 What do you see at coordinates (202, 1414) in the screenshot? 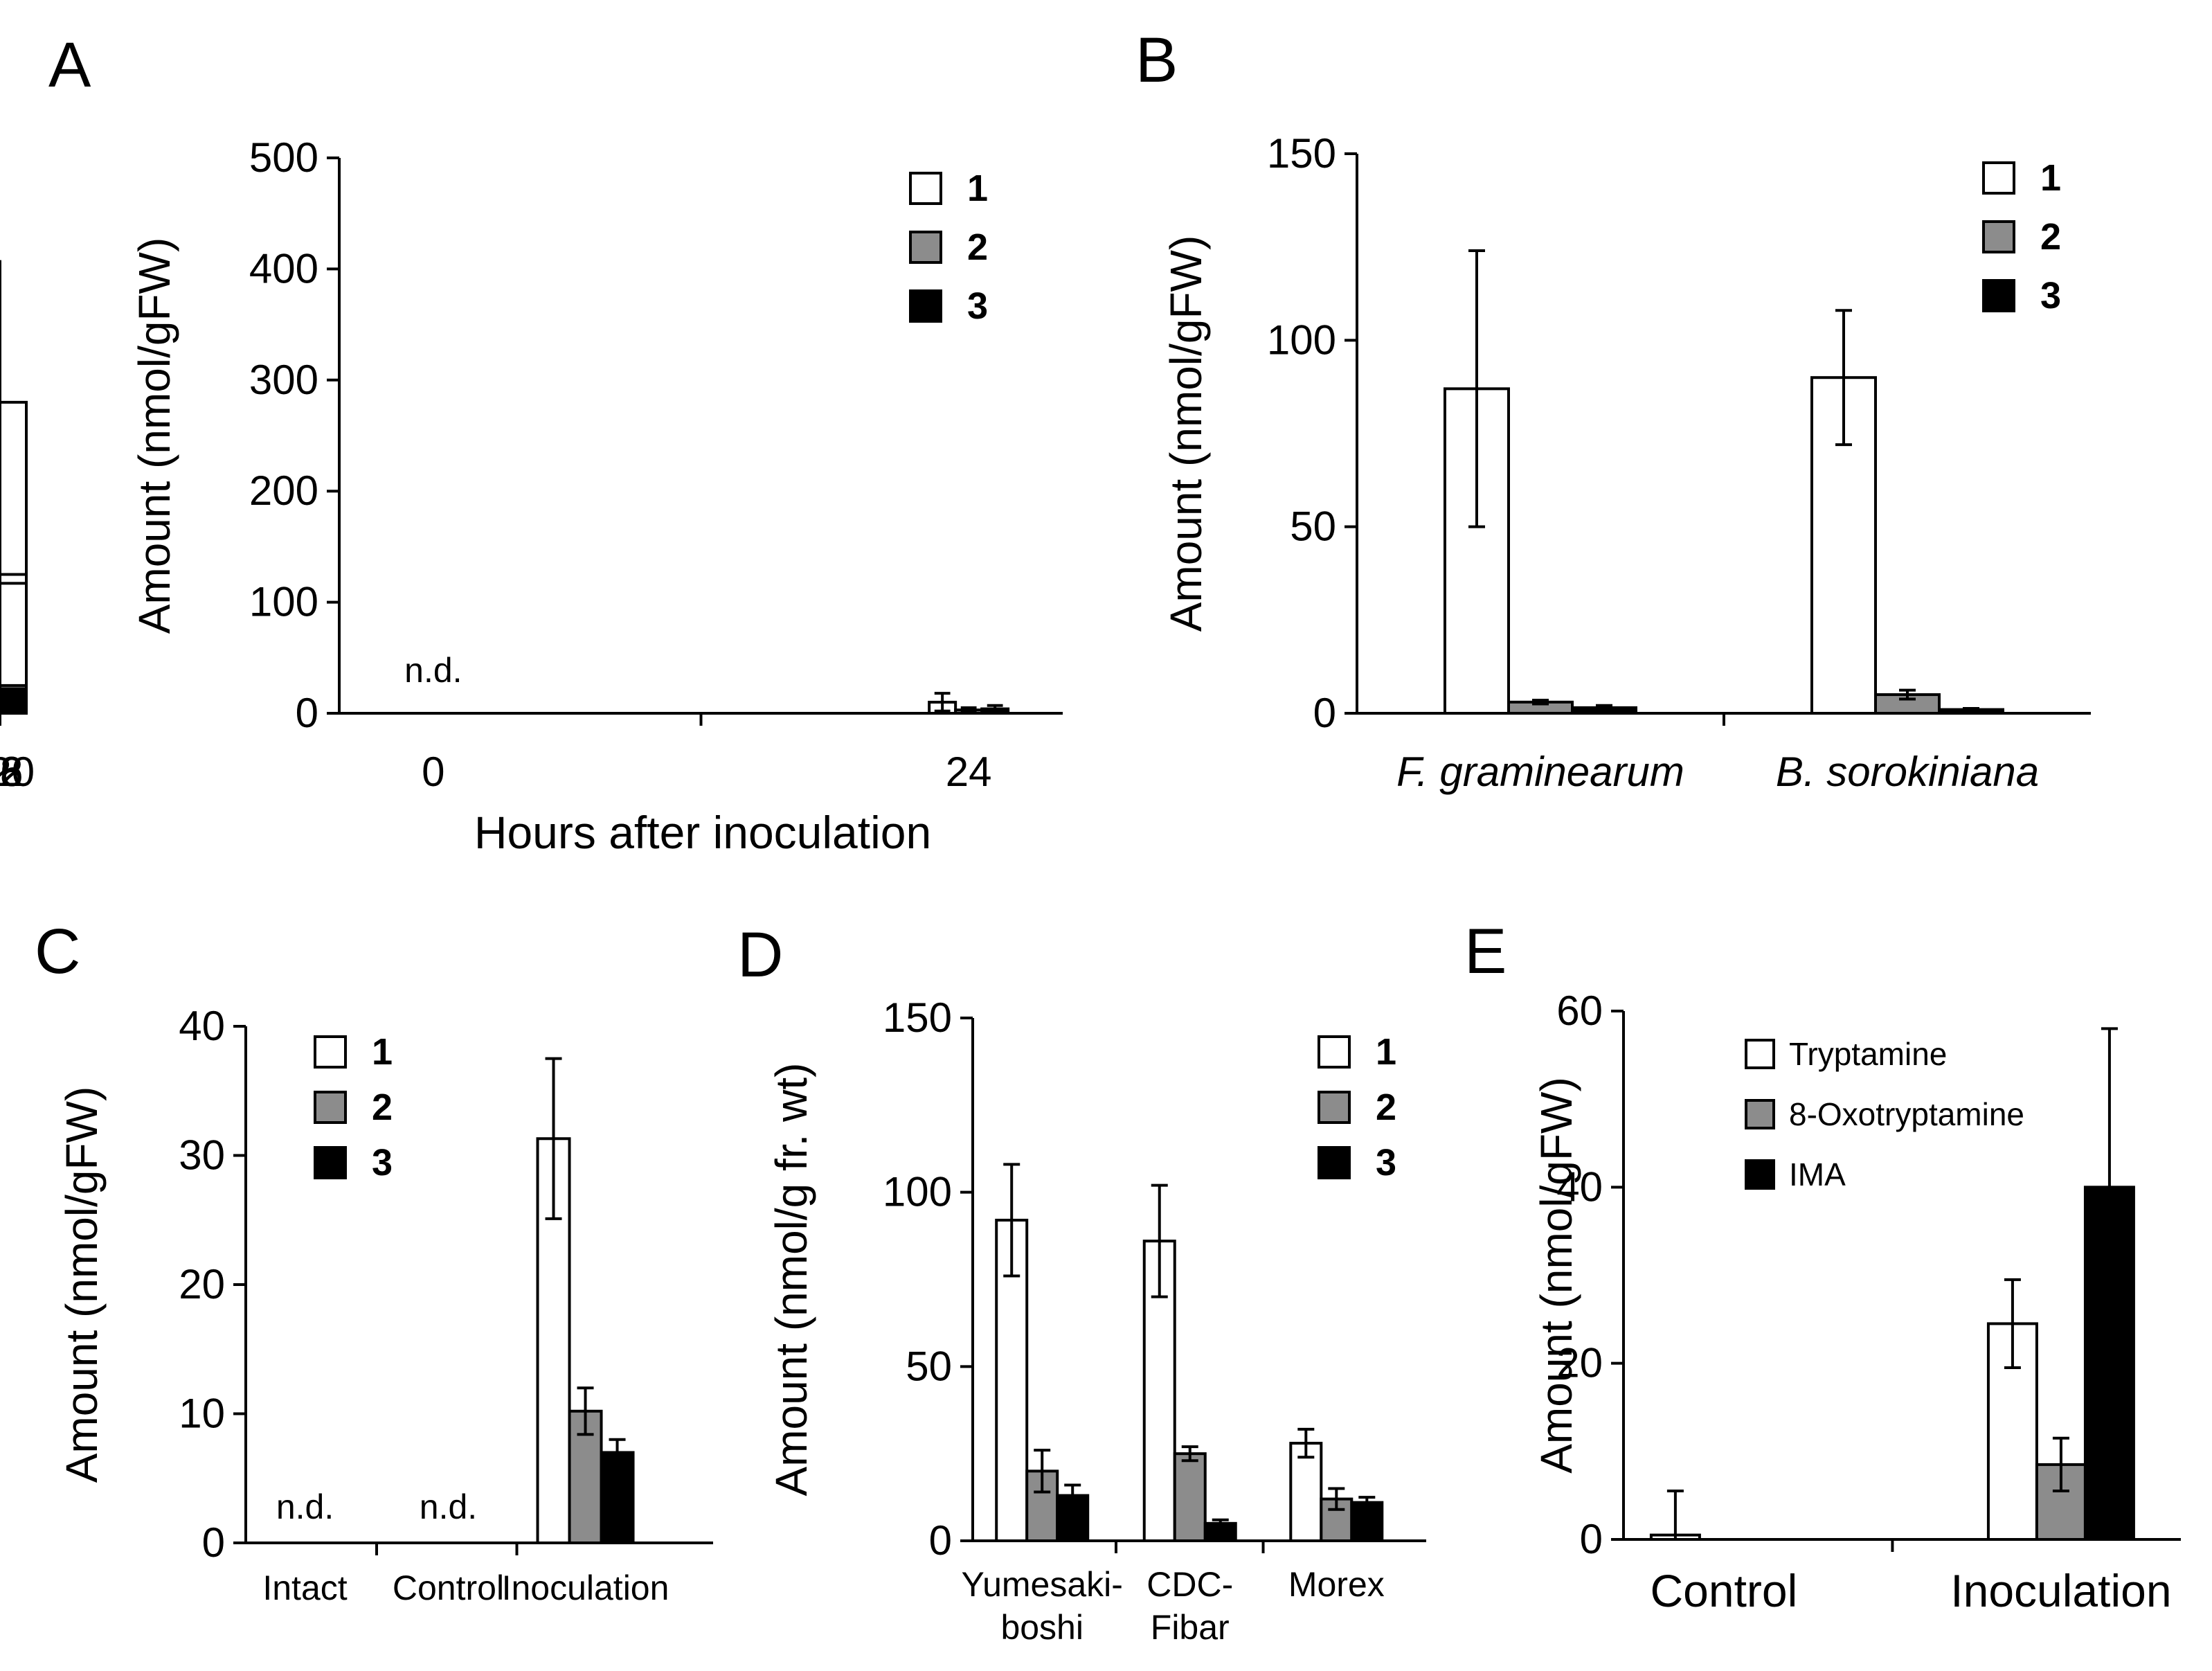
I see `y-tick-label: 10` at bounding box center [202, 1414].